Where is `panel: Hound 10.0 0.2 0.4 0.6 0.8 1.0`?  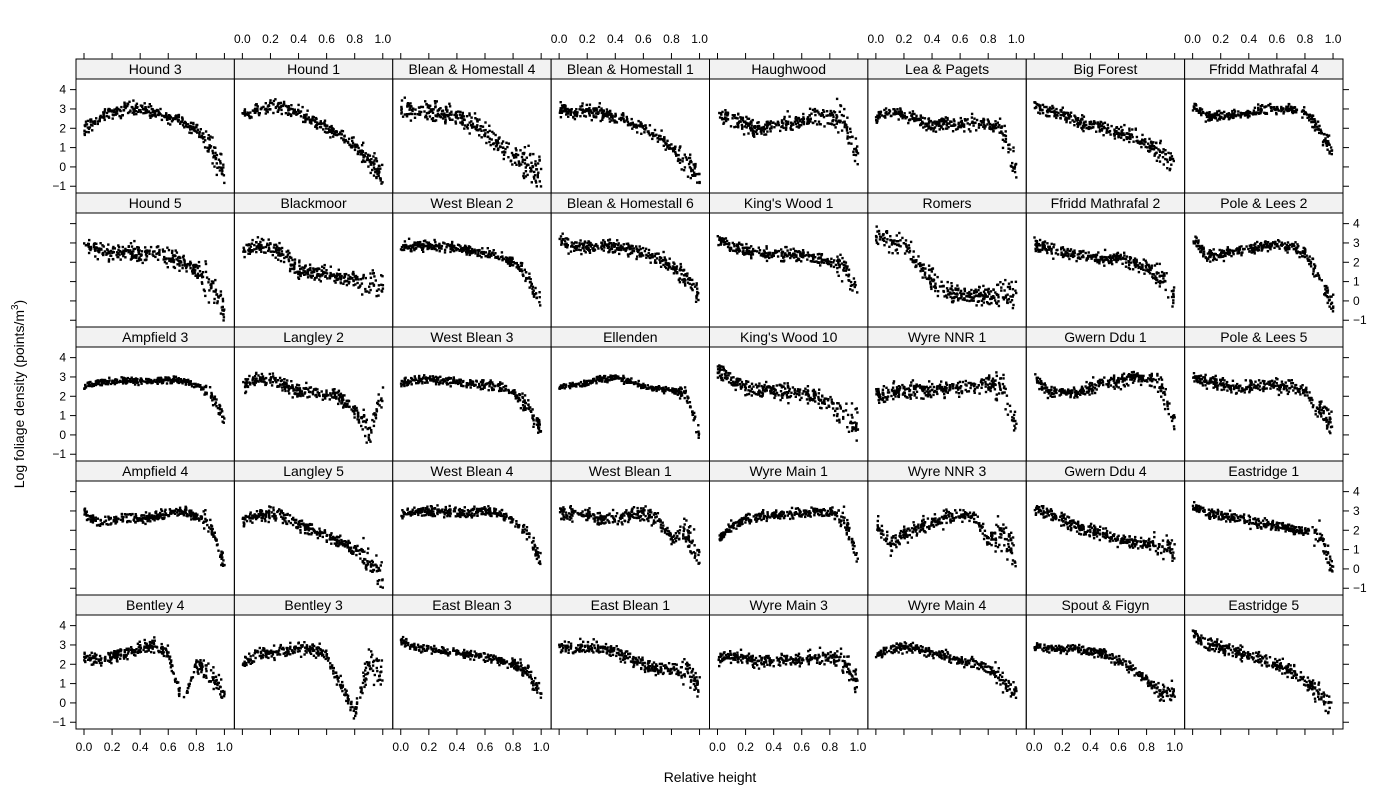 panel: Hound 10.0 0.2 0.4 0.6 0.8 1.0 is located at coordinates (313, 113).